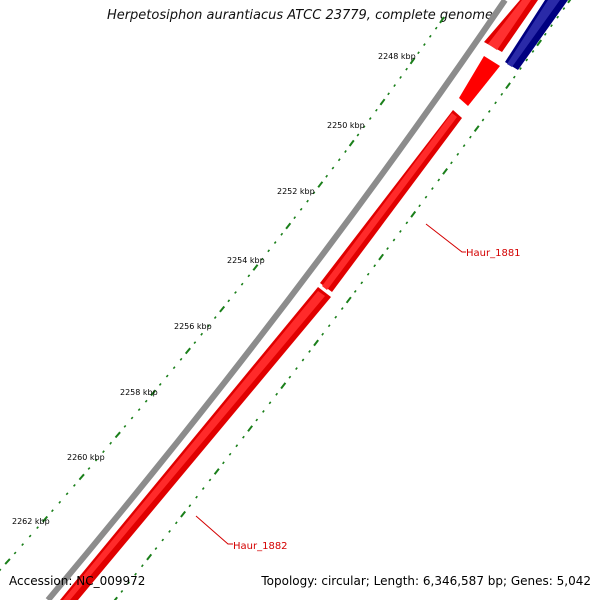 The height and width of the screenshot is (600, 600). I want to click on tick-label: 2252 kbp, so click(296, 191).